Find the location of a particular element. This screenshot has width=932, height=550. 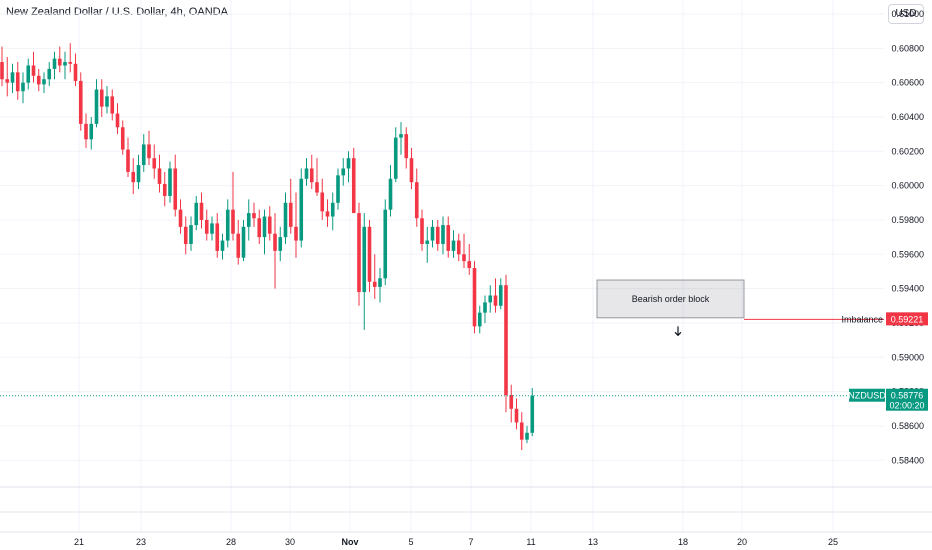

y-tick-label: 0.58600 is located at coordinates (907, 426).